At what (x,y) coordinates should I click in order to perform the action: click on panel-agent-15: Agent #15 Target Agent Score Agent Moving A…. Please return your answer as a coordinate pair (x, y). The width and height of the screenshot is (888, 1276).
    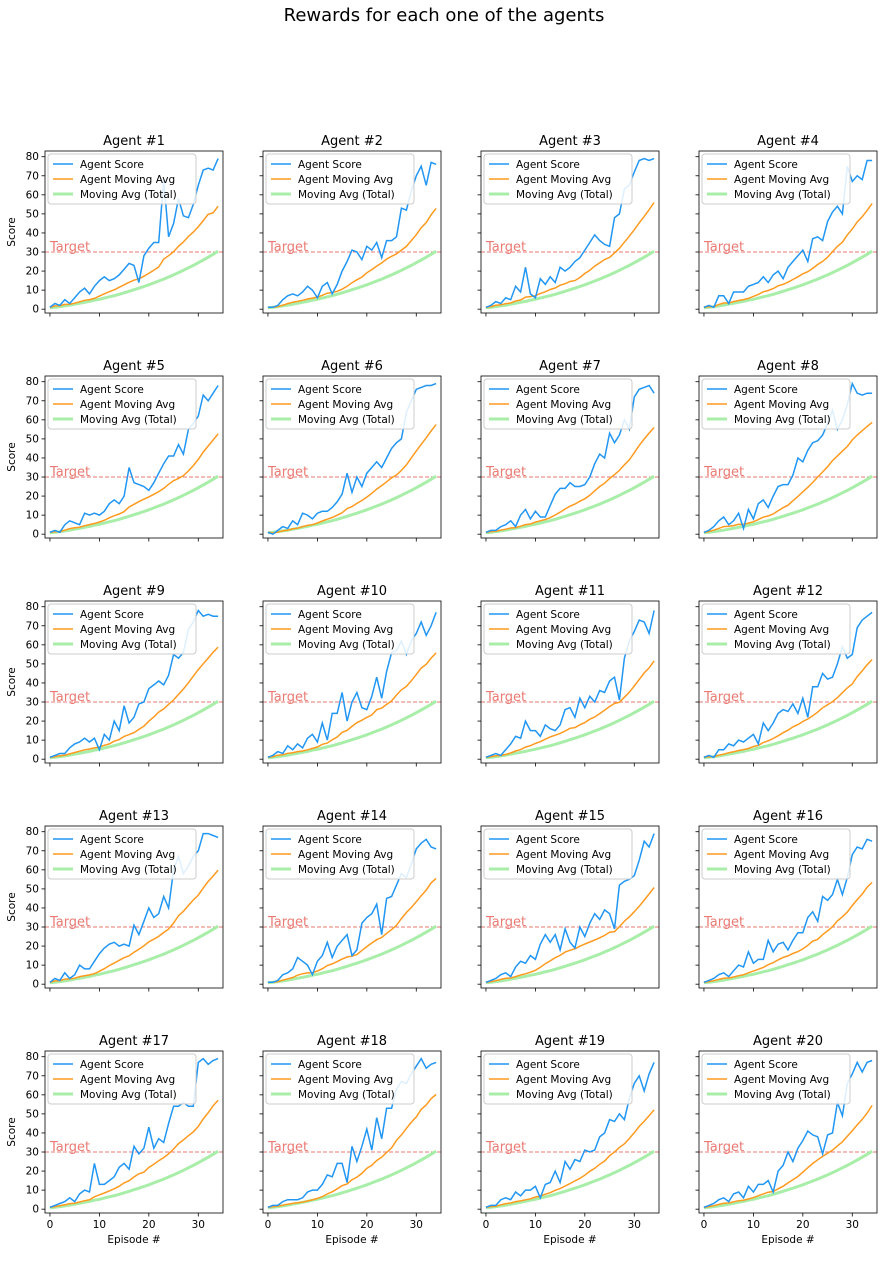
    Looking at the image, I should click on (568, 900).